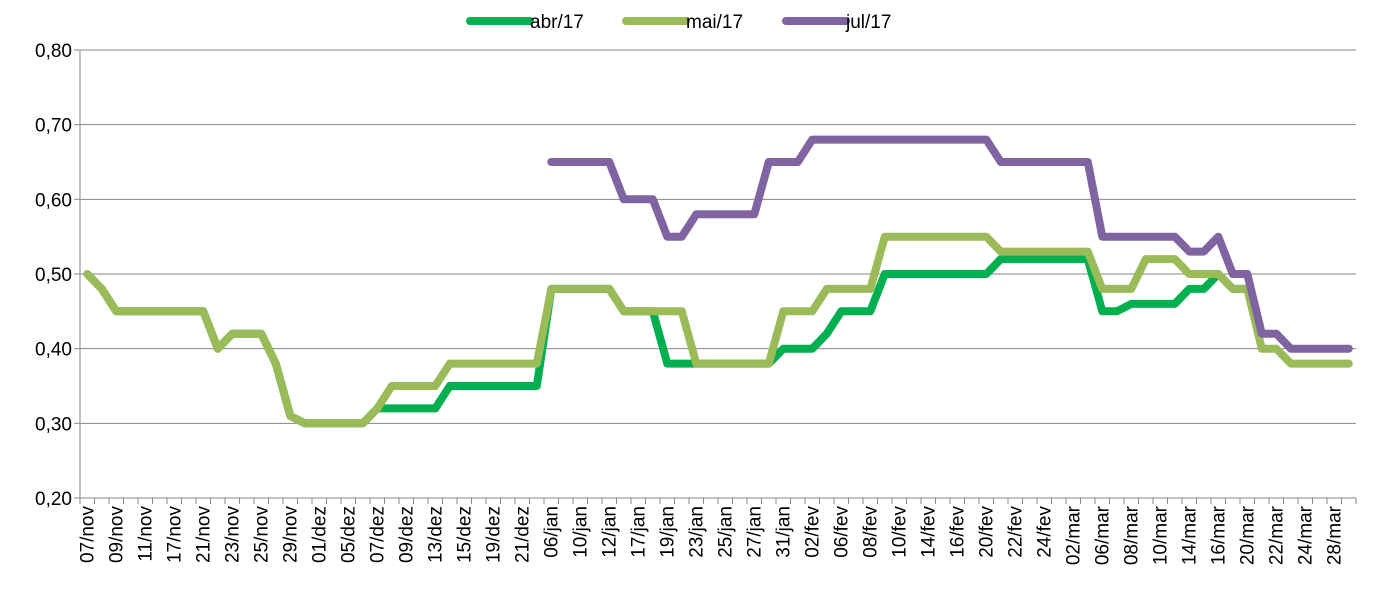 The image size is (1376, 604). Describe the element at coordinates (116, 535) in the screenshot. I see `x-tick-label: 09/nov` at that location.